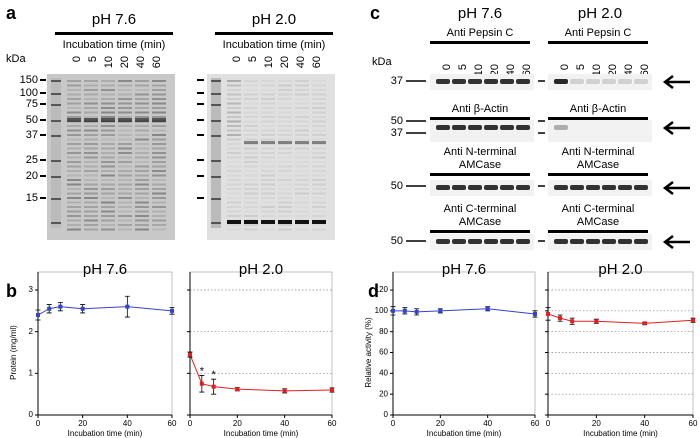 Image resolution: width=700 pixels, height=438 pixels. I want to click on label: 100, so click(29, 93).